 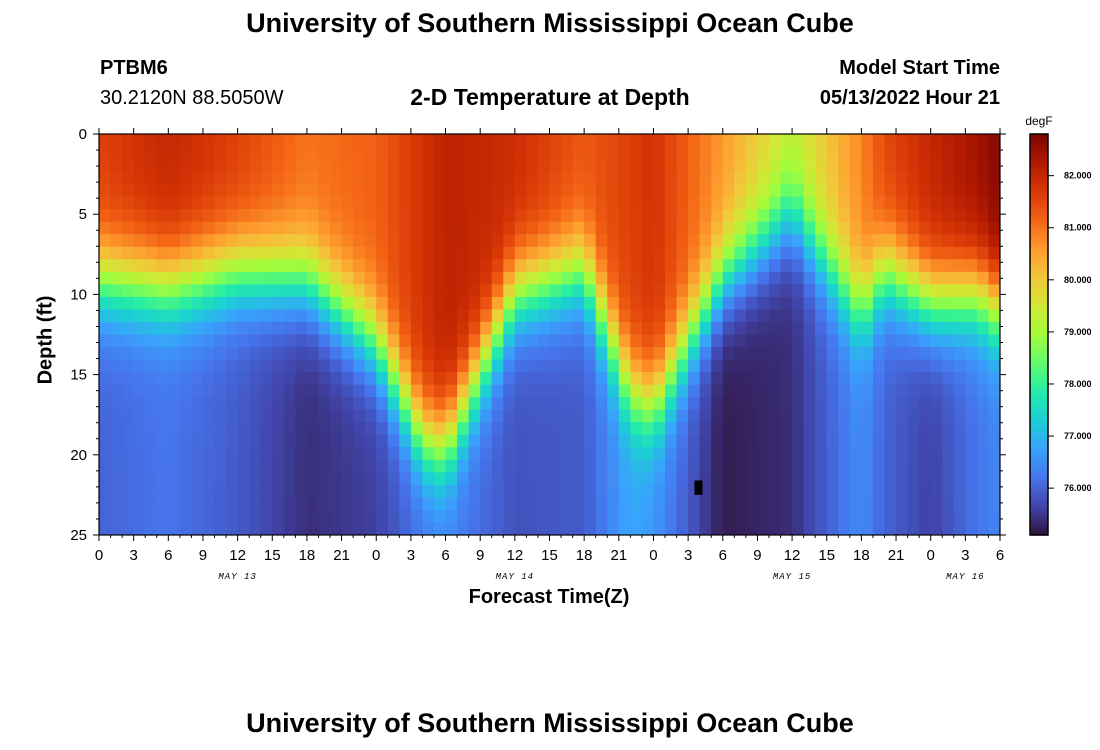 I want to click on y-tick-label: 10, so click(x=78, y=294).